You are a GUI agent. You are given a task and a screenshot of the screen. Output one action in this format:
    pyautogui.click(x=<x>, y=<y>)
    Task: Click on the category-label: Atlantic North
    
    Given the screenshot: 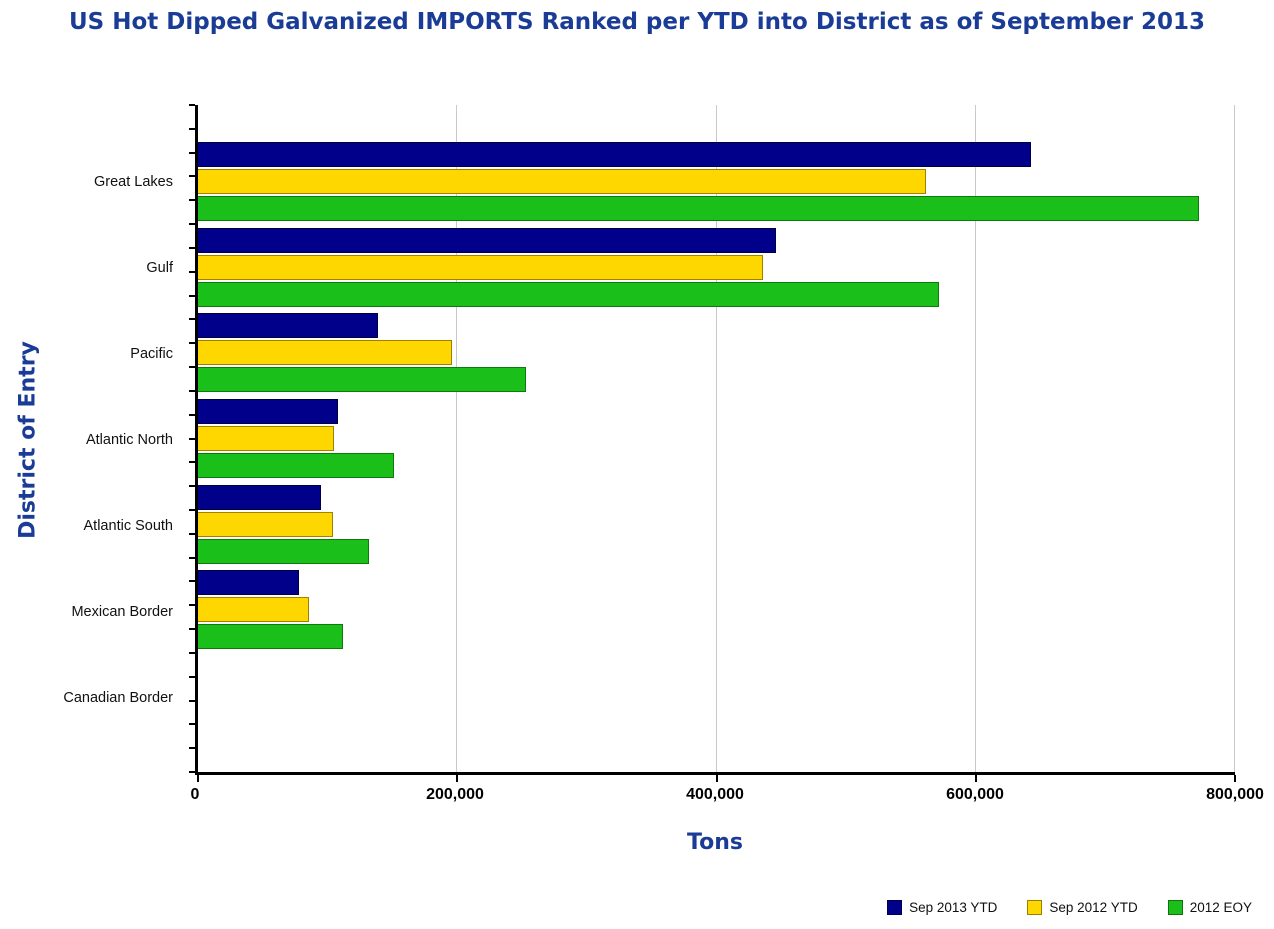 What is the action you would take?
    pyautogui.click(x=129, y=440)
    